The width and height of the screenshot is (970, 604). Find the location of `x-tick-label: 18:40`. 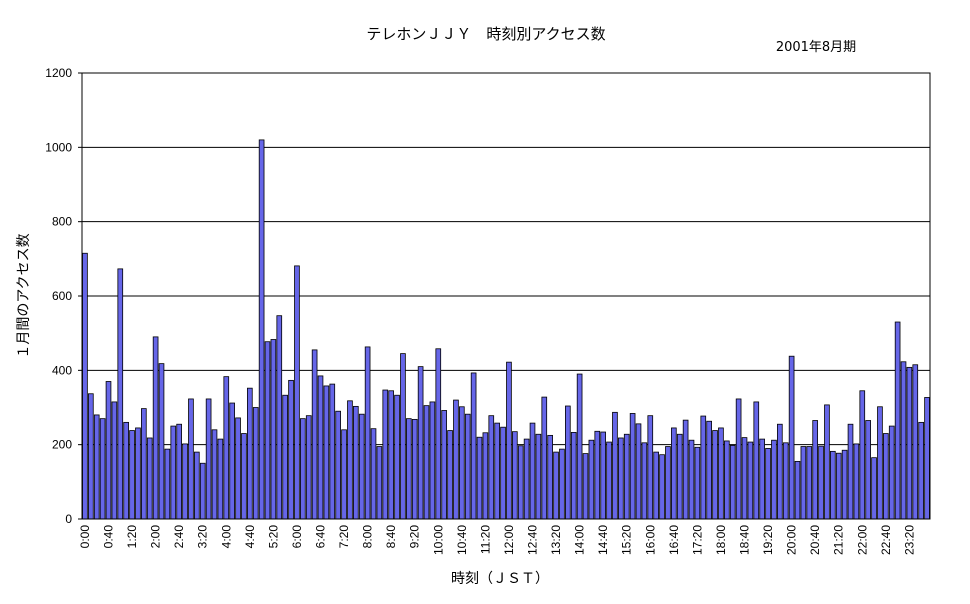

x-tick-label: 18:40 is located at coordinates (745, 540).